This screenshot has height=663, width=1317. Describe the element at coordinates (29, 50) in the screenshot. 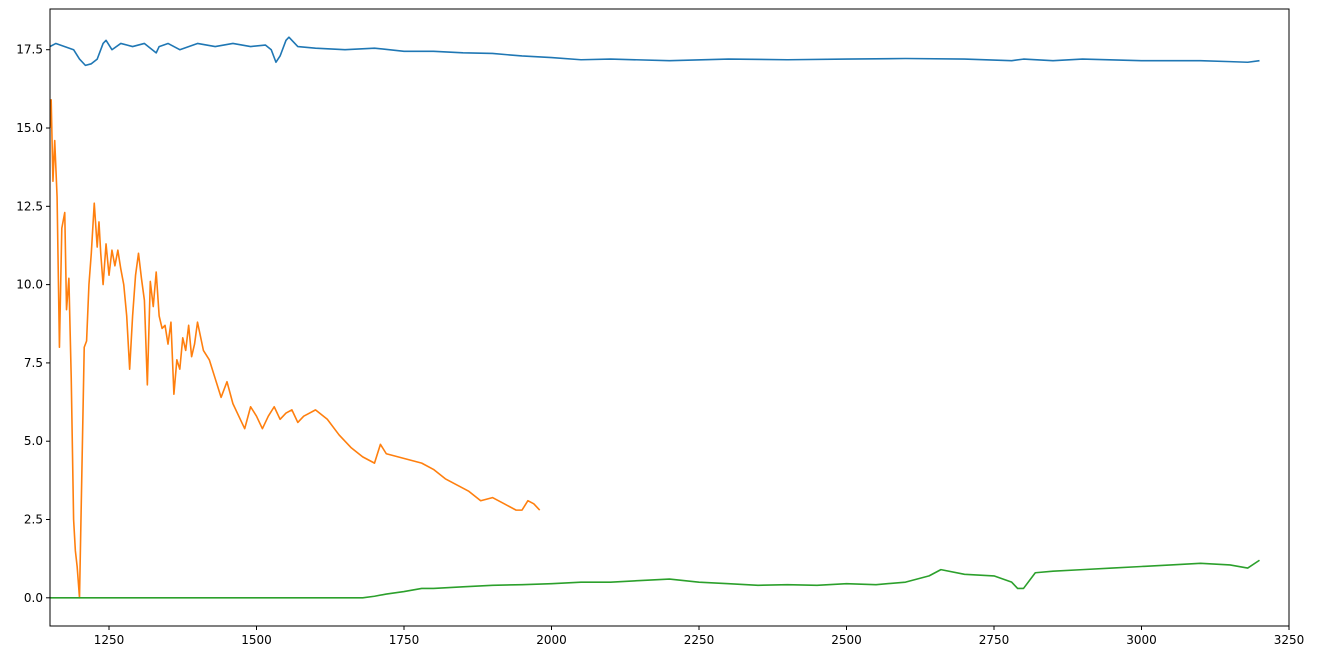

I see `y-tick-label: 17.5` at that location.